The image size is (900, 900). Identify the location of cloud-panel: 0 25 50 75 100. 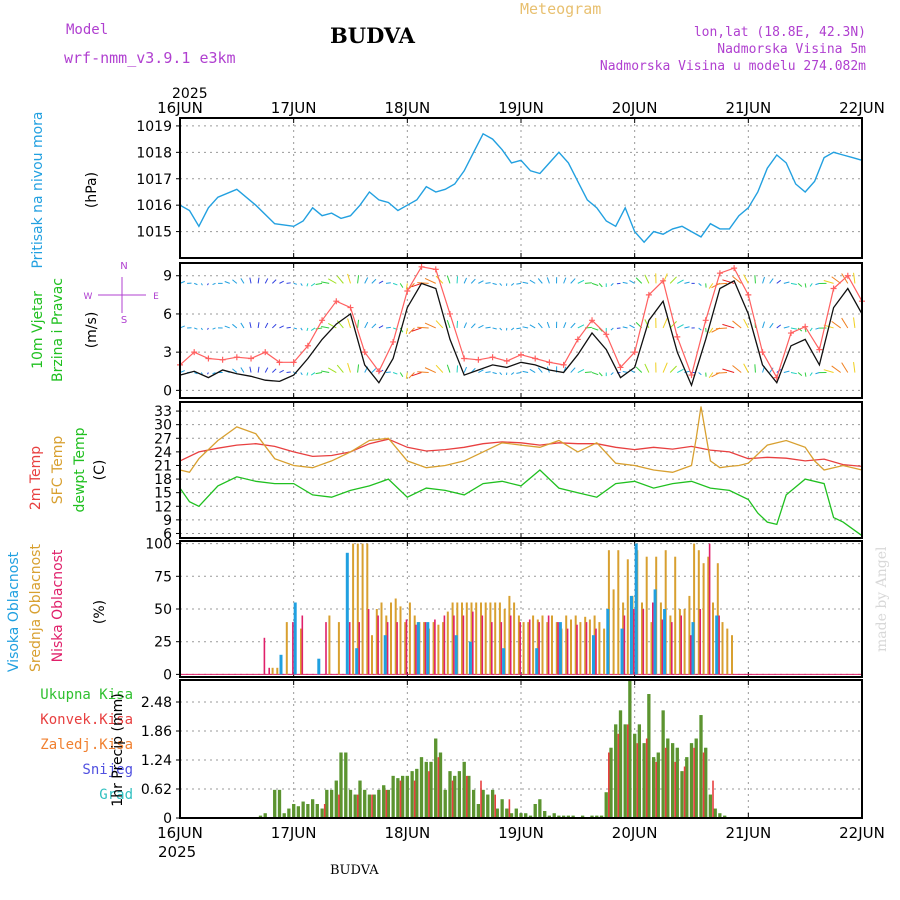
(504, 610).